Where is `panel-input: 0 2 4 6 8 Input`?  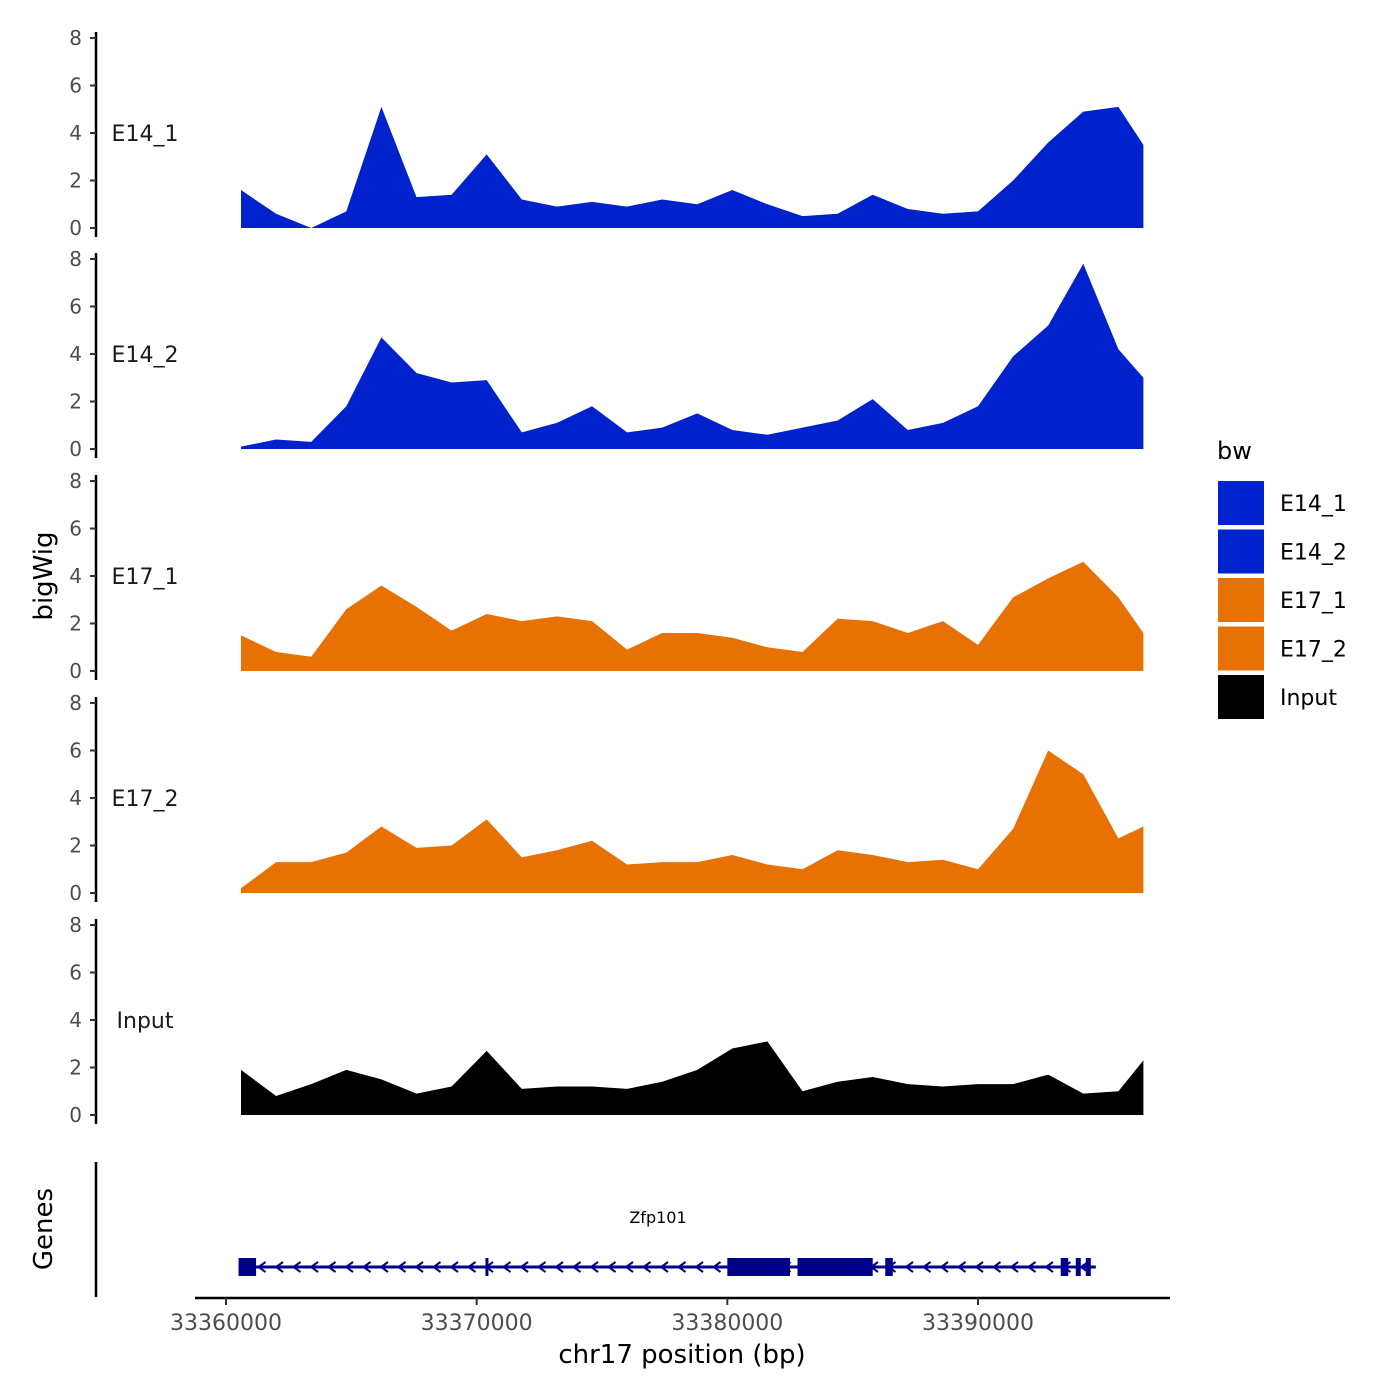
panel-input: 0 2 4 6 8 Input is located at coordinates (606, 1020).